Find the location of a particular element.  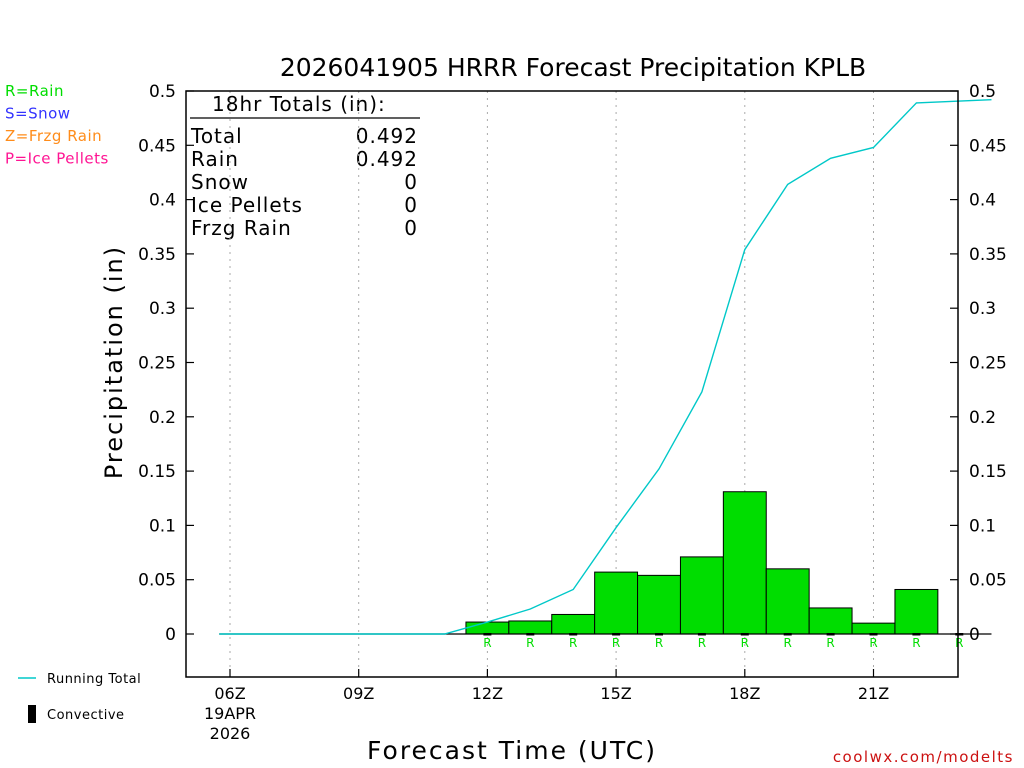

x-tick-label-18z: 18Z is located at coordinates (744, 693).